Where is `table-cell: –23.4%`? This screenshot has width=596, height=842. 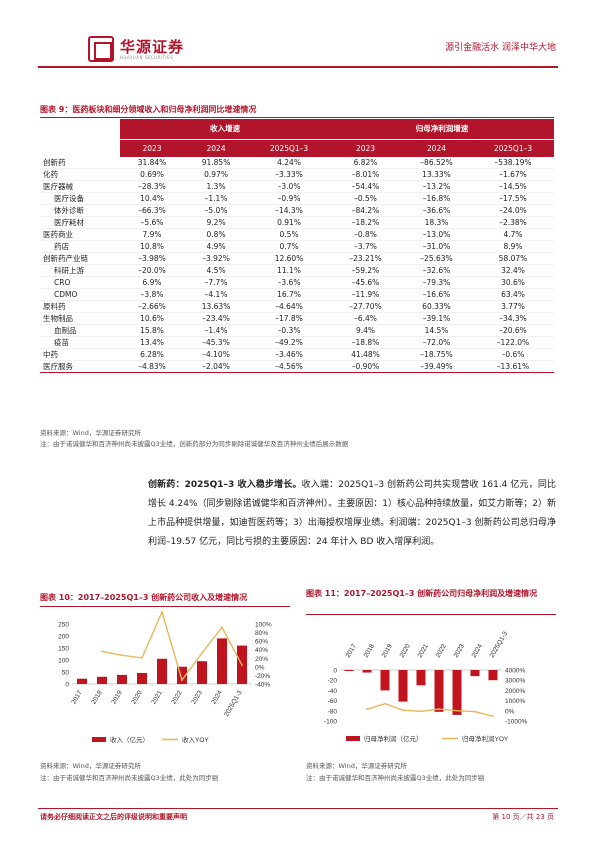
table-cell: –23.4% is located at coordinates (216, 318).